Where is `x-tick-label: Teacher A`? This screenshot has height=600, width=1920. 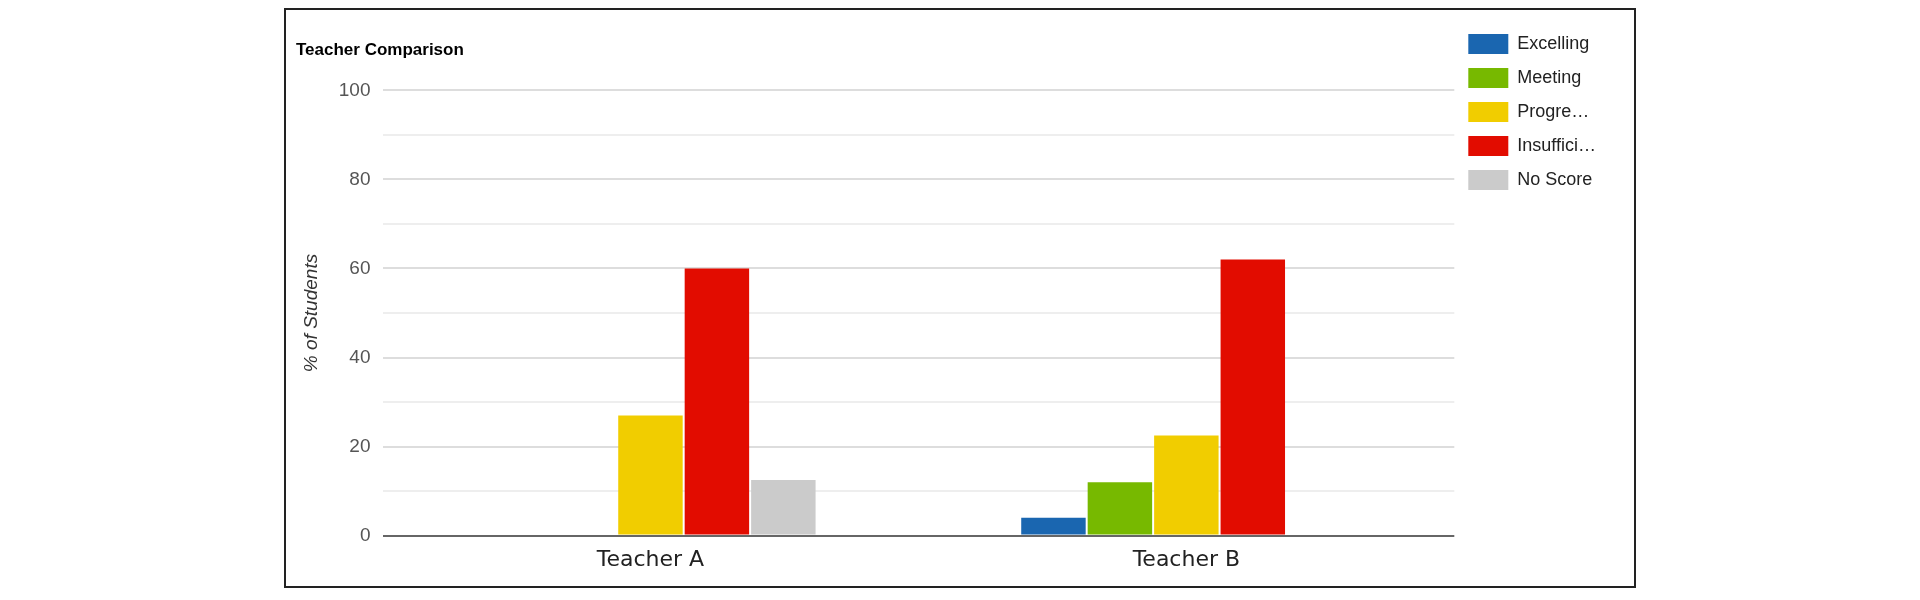 x-tick-label: Teacher A is located at coordinates (650, 558).